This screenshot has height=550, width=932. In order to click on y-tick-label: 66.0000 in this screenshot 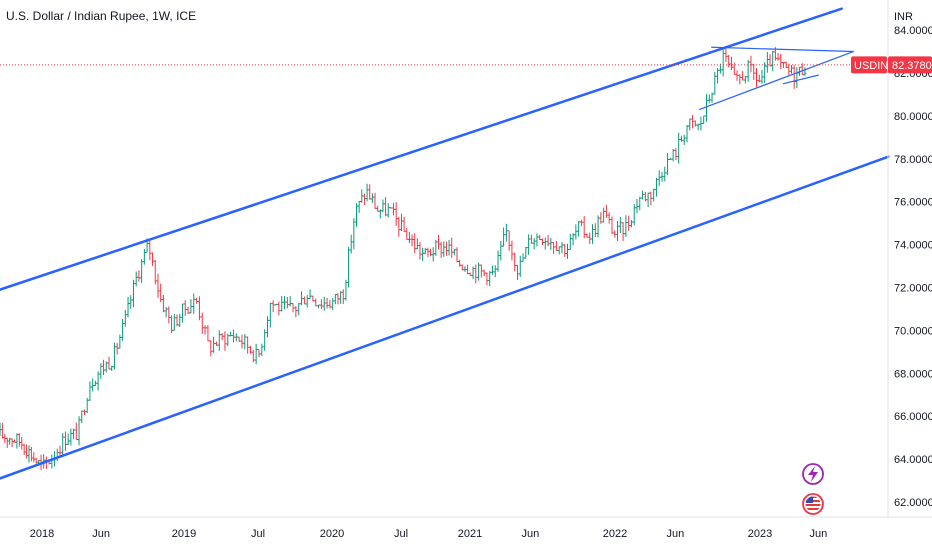, I will do `click(913, 417)`.